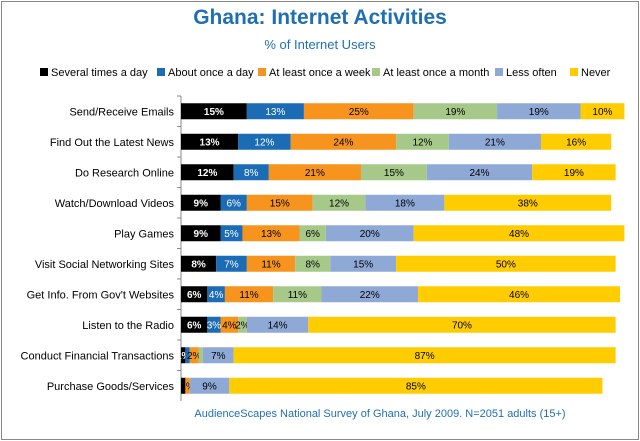 The height and width of the screenshot is (441, 640). I want to click on data-label: 21%, so click(315, 173).